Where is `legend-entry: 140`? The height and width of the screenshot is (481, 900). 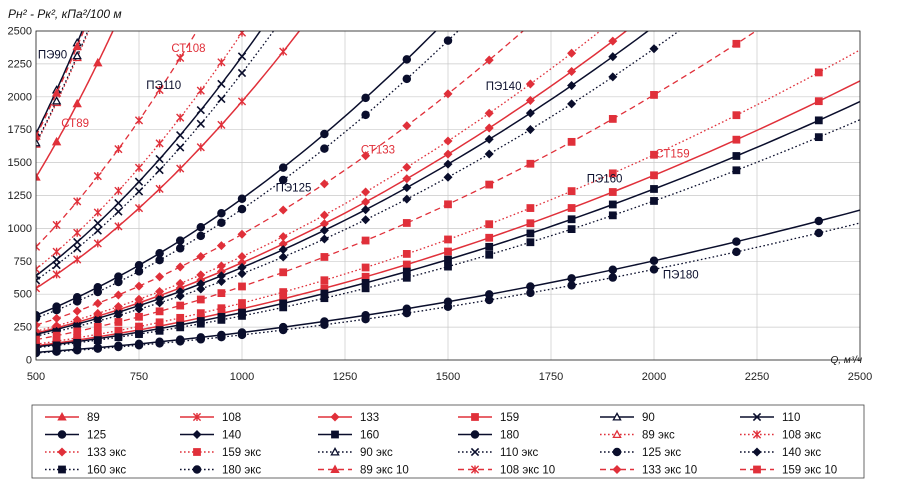
legend-entry: 140 is located at coordinates (210, 436).